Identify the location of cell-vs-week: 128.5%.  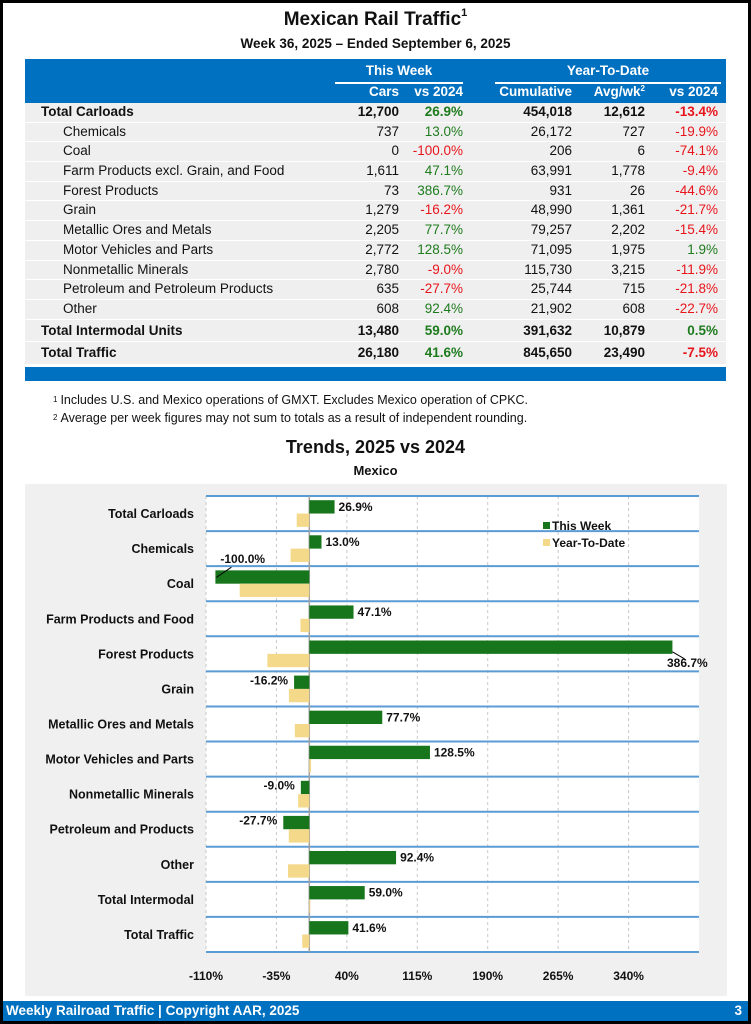
(440, 249).